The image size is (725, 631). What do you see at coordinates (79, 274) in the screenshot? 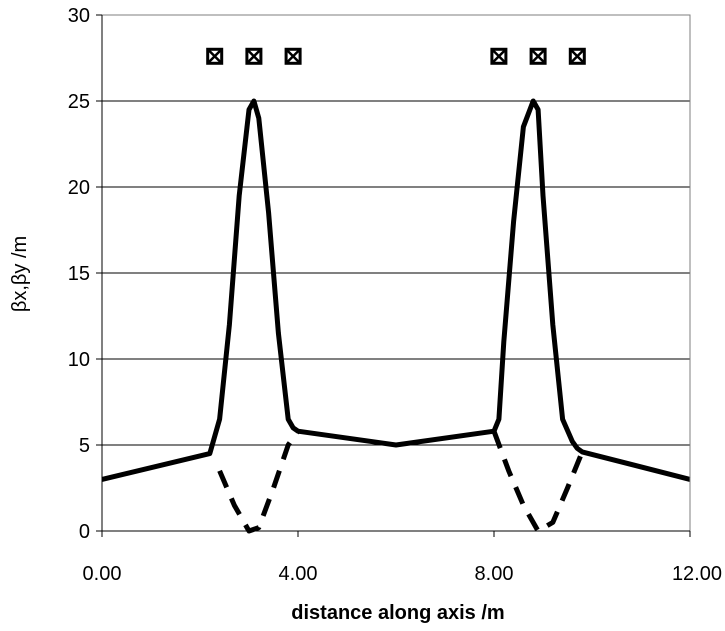
I see `y-tick-label-3: 15` at bounding box center [79, 274].